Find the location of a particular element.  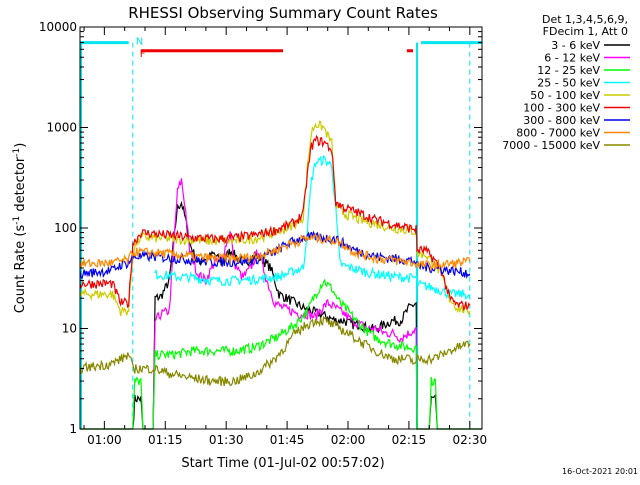

legend-entry-label: 7000 - 15000 keV is located at coordinates (551, 145).